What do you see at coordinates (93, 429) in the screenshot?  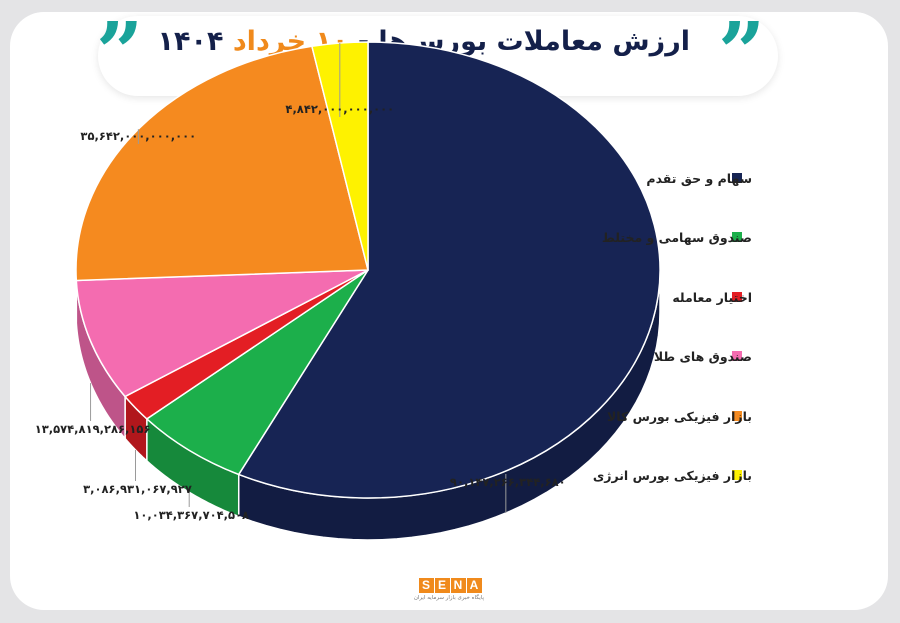 I see `value-label-3: ۱۳,۵۷۴,۸۱۹,۲۸۶,۱۵۶` at bounding box center [93, 429].